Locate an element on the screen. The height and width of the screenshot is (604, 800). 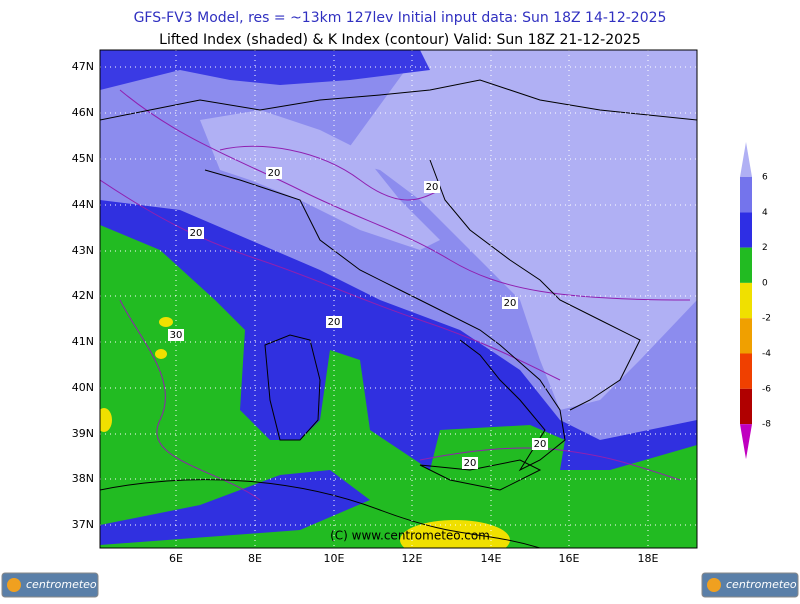
lon-label: 12E is located at coordinates (412, 558).